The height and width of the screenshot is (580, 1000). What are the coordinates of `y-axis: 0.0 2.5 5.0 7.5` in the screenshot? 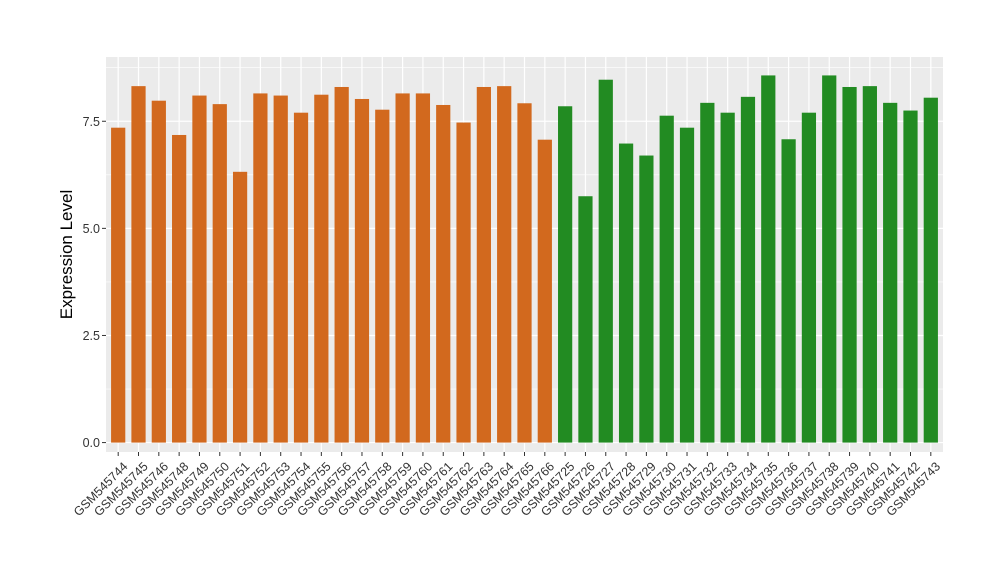 It's located at (94, 282).